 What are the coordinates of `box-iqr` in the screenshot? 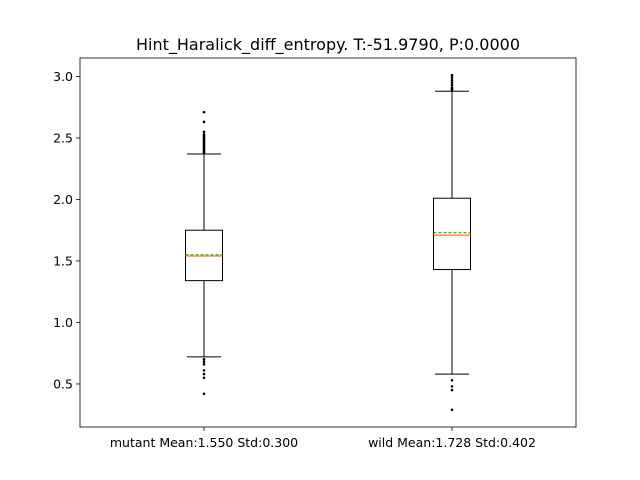 It's located at (452, 234).